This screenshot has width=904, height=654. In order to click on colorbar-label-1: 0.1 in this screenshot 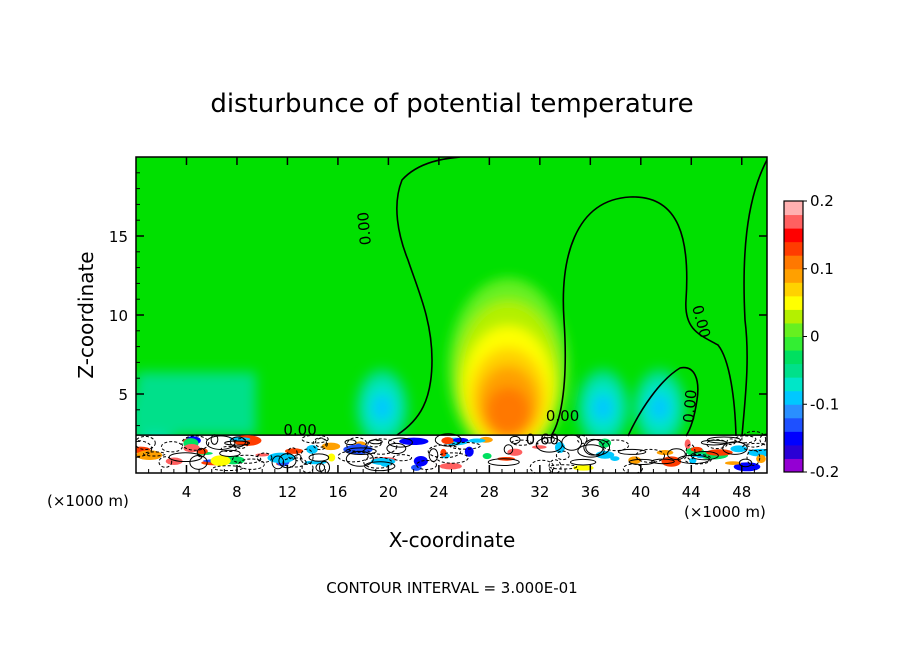, I will do `click(822, 269)`.